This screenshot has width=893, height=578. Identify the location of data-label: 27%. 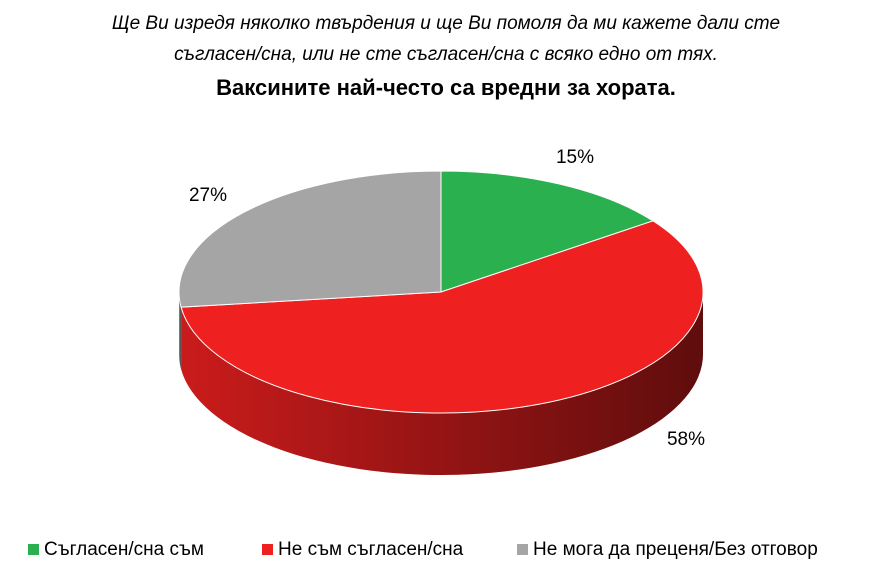
(208, 195).